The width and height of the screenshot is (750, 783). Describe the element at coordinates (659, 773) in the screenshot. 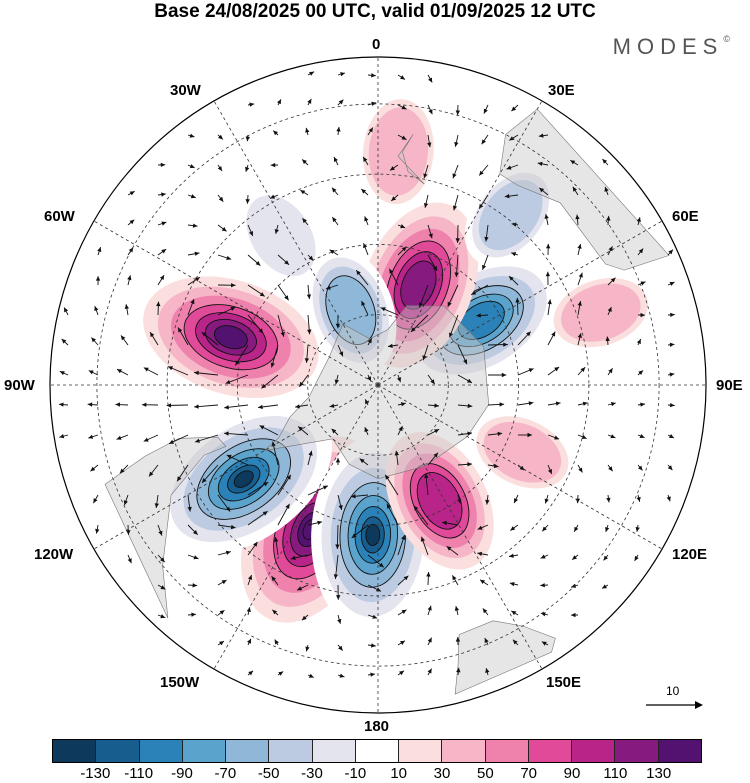

I see `colorbar-tick-label: 130` at that location.